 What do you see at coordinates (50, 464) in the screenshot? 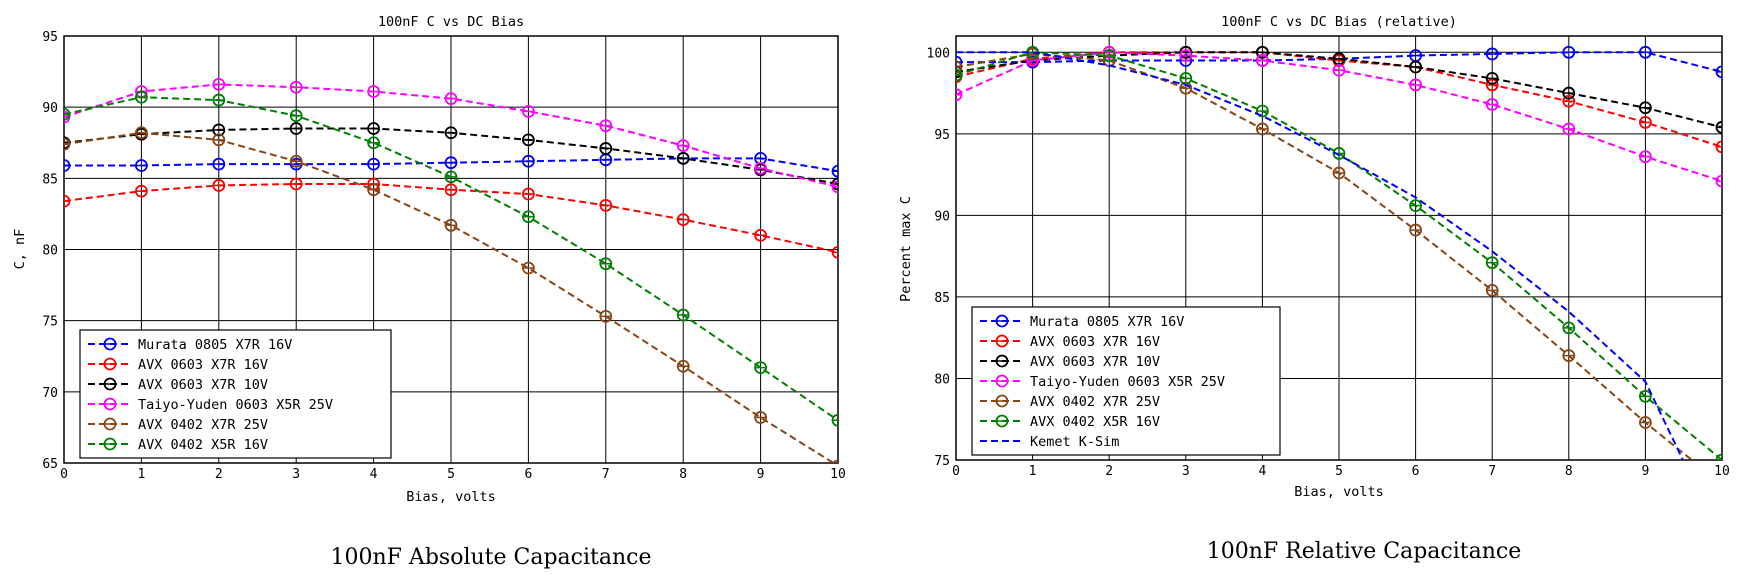
I see `y-tick-label: 65` at bounding box center [50, 464].